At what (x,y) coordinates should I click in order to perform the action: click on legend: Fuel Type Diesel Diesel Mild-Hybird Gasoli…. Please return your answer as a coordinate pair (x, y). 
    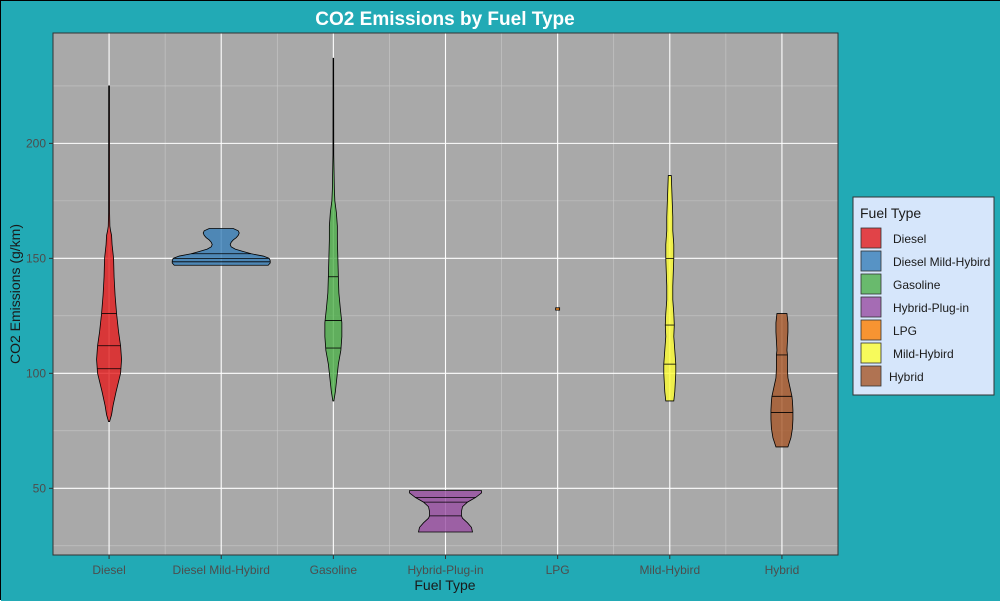
    Looking at the image, I should click on (923, 296).